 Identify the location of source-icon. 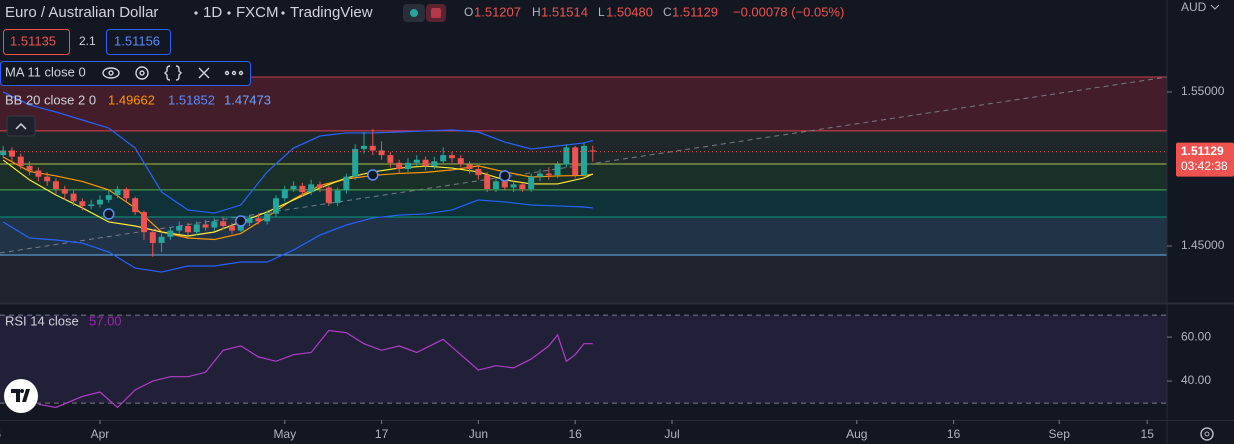
(173, 73).